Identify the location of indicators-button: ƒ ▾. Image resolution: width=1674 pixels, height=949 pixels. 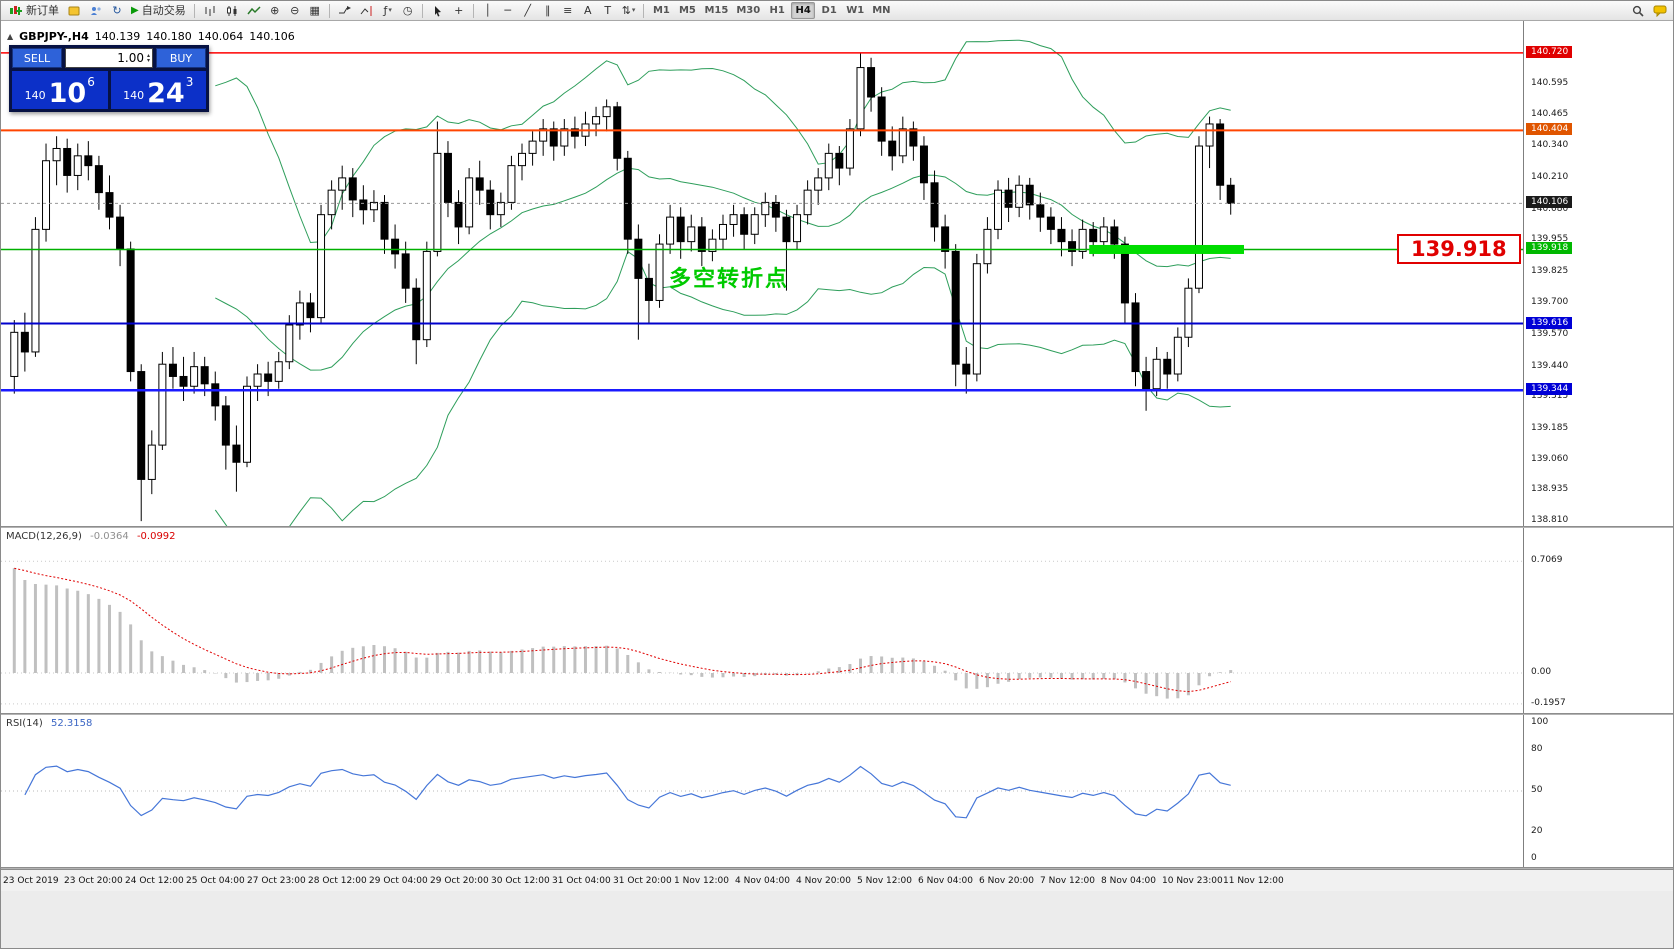
(388, 10).